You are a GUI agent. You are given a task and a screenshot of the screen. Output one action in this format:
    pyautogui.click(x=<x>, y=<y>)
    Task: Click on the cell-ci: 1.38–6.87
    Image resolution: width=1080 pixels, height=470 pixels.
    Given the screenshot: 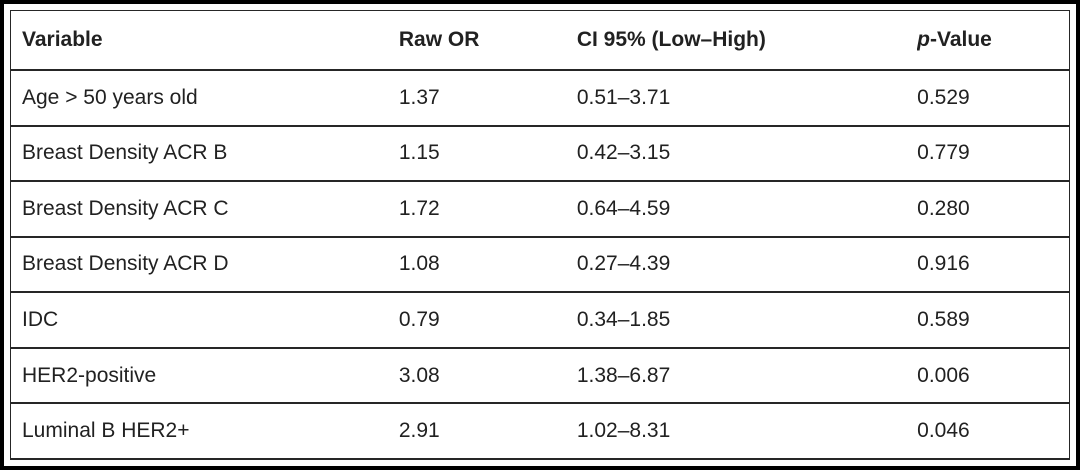 What is the action you would take?
    pyautogui.click(x=747, y=376)
    